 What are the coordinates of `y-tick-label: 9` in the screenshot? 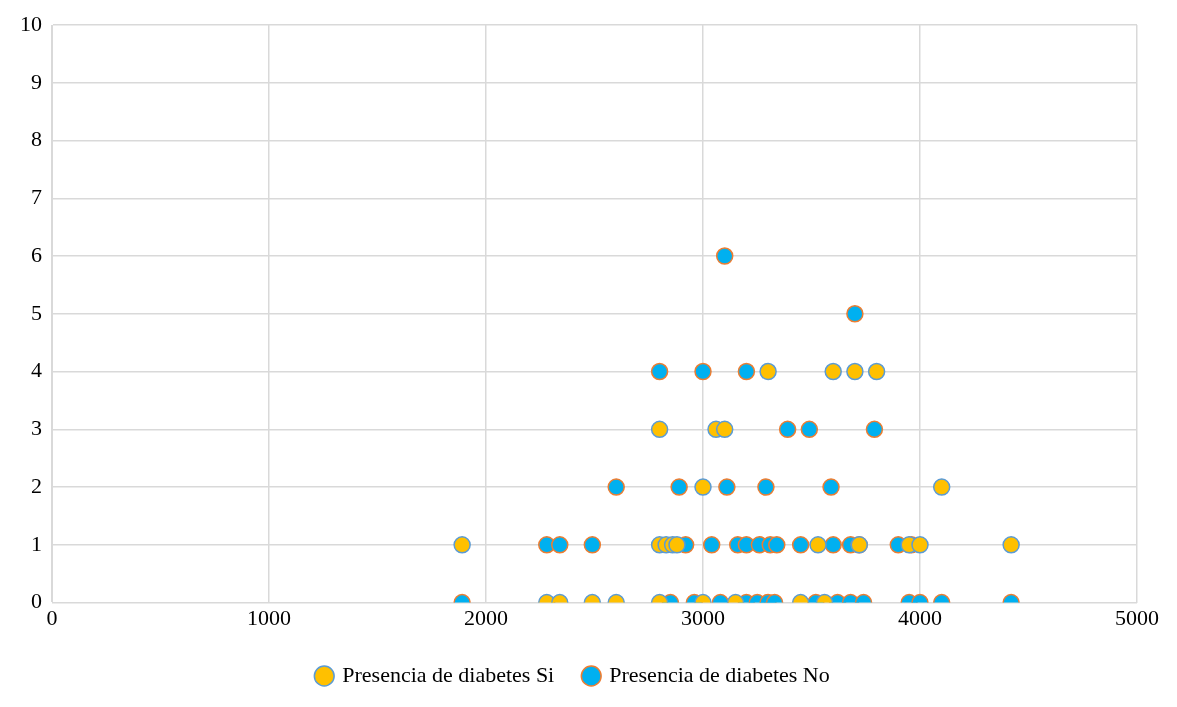 It's located at (36, 81).